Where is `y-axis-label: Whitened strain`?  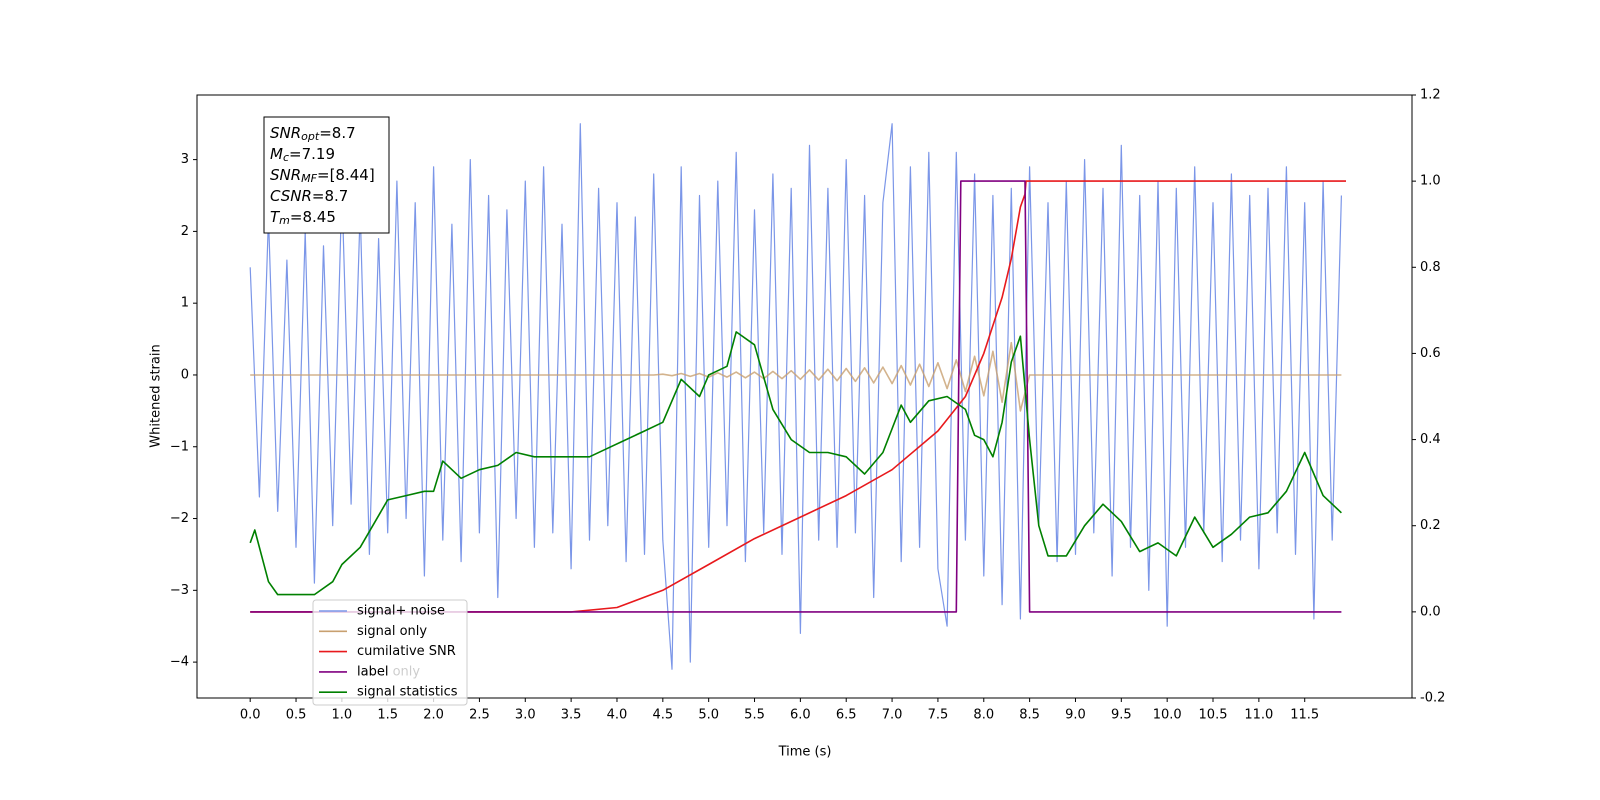 y-axis-label: Whitened strain is located at coordinates (156, 395).